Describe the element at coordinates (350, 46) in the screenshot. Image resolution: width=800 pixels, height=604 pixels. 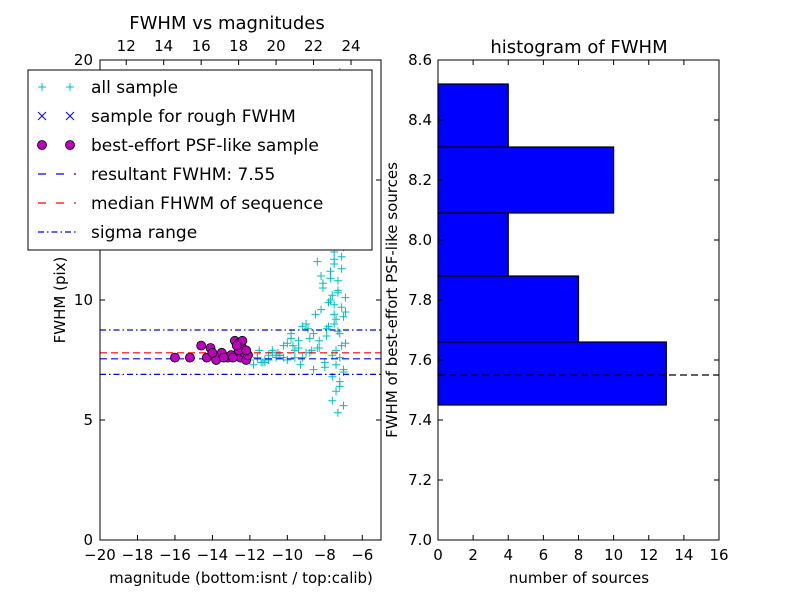
I see `left-top-x-tick-label: 24` at that location.